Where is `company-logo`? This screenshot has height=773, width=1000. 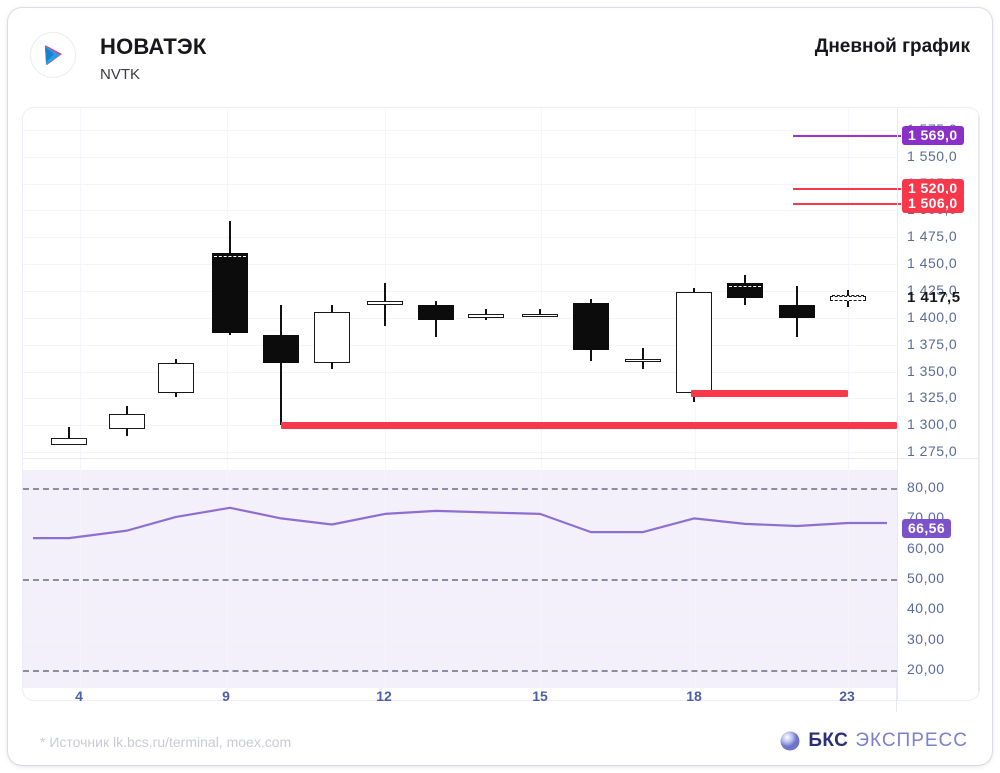 company-logo is located at coordinates (53, 55).